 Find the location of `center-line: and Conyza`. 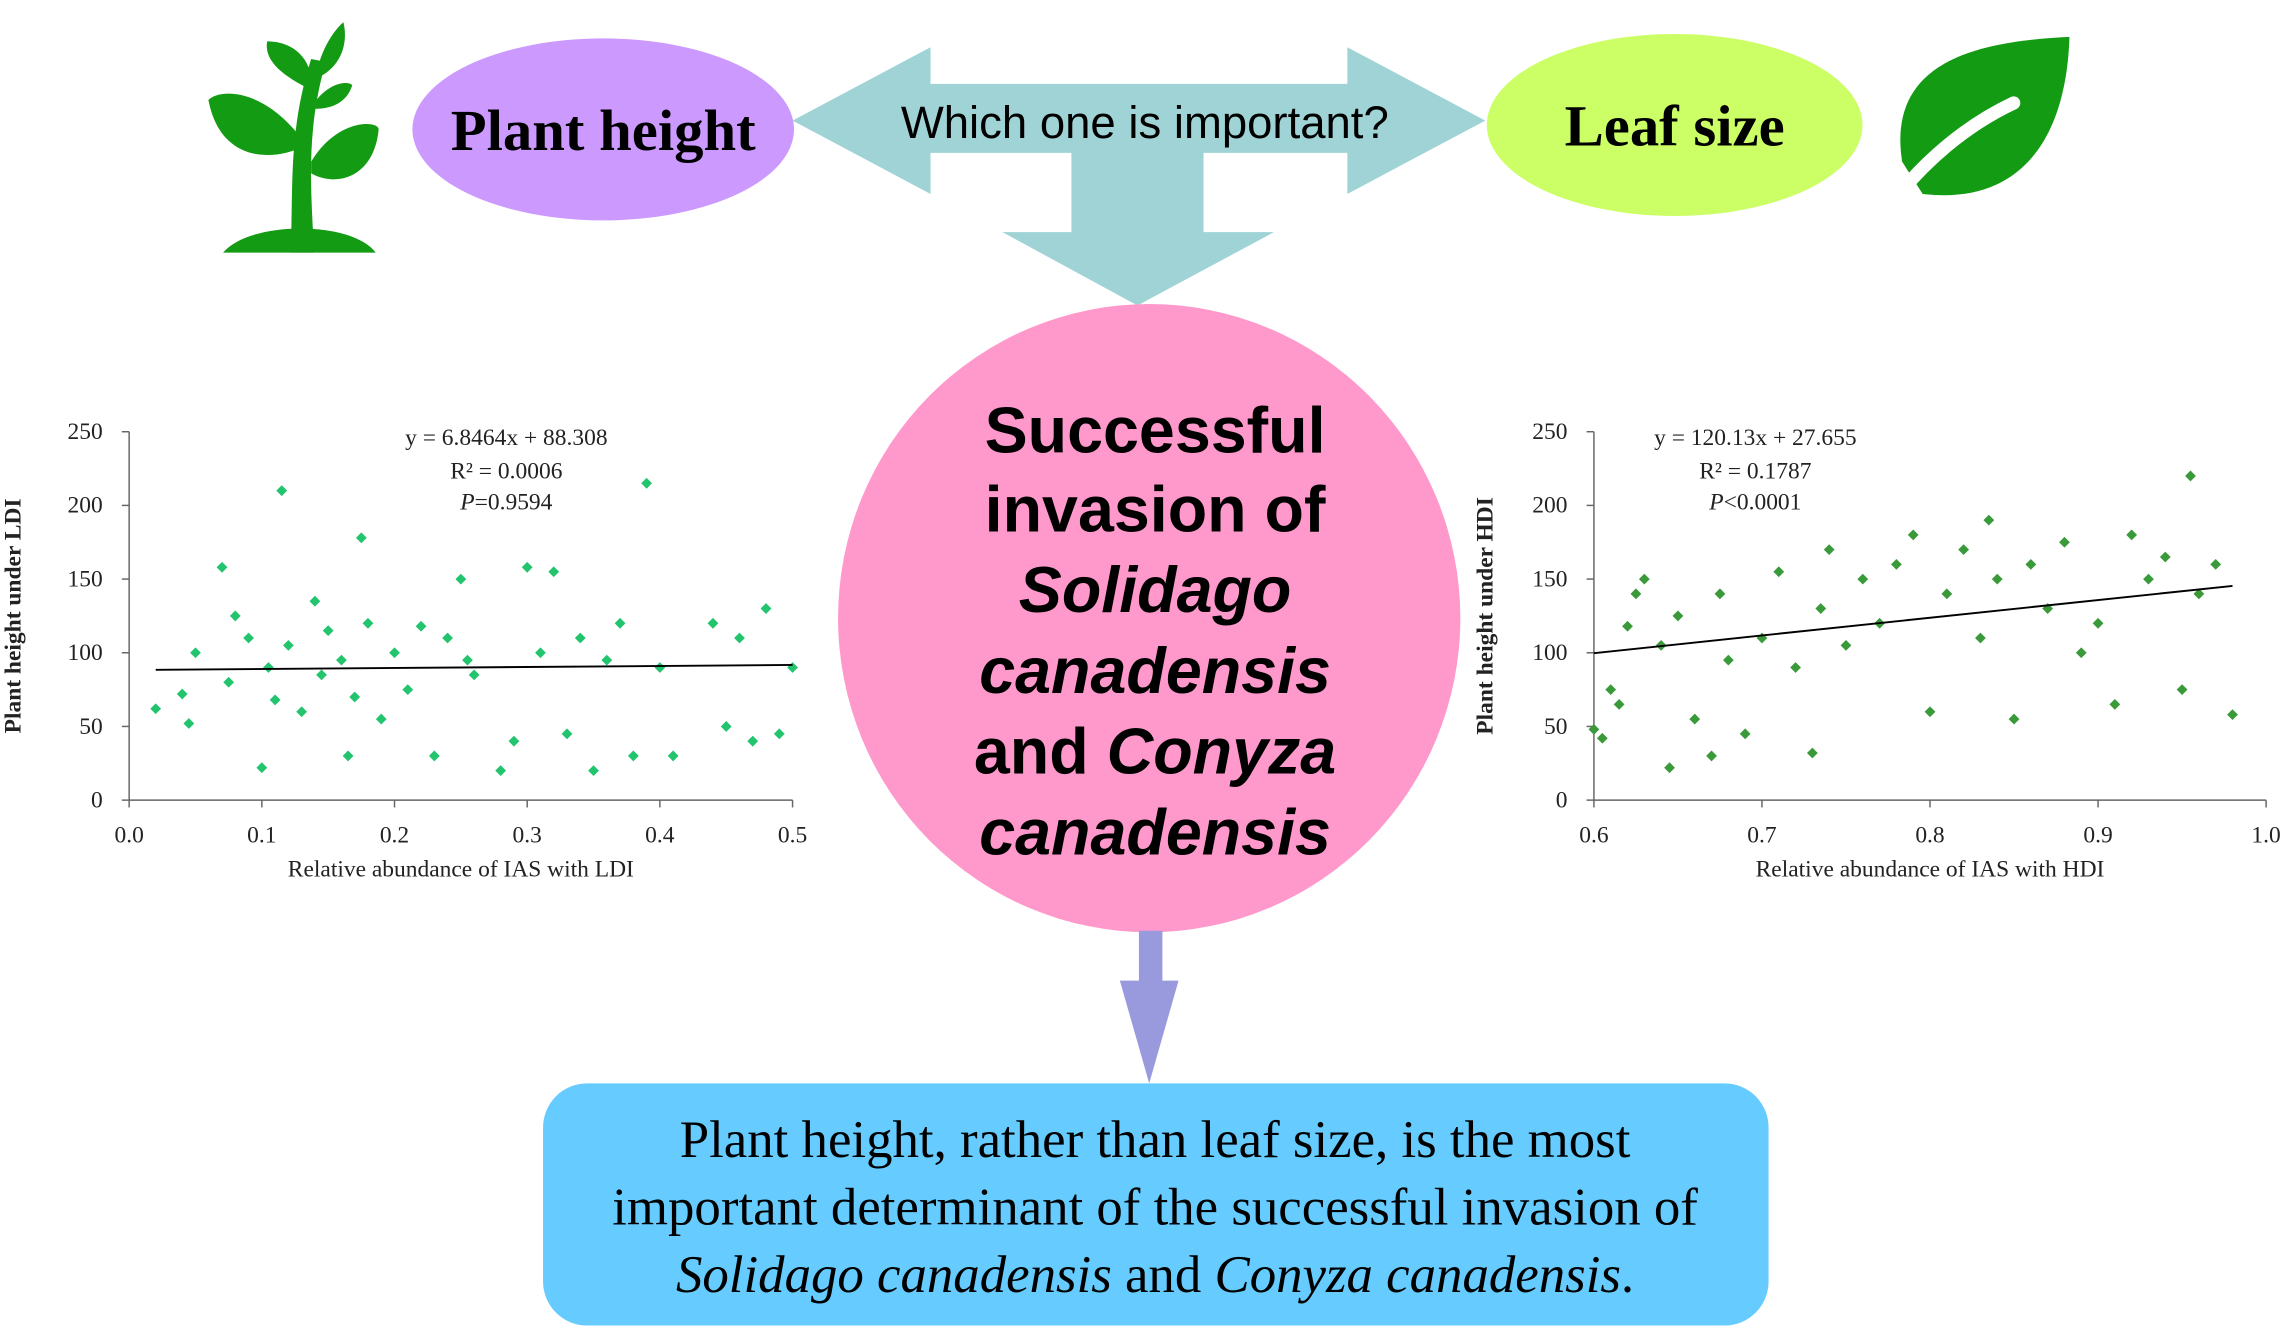

center-line: and Conyza is located at coordinates (1155, 752).